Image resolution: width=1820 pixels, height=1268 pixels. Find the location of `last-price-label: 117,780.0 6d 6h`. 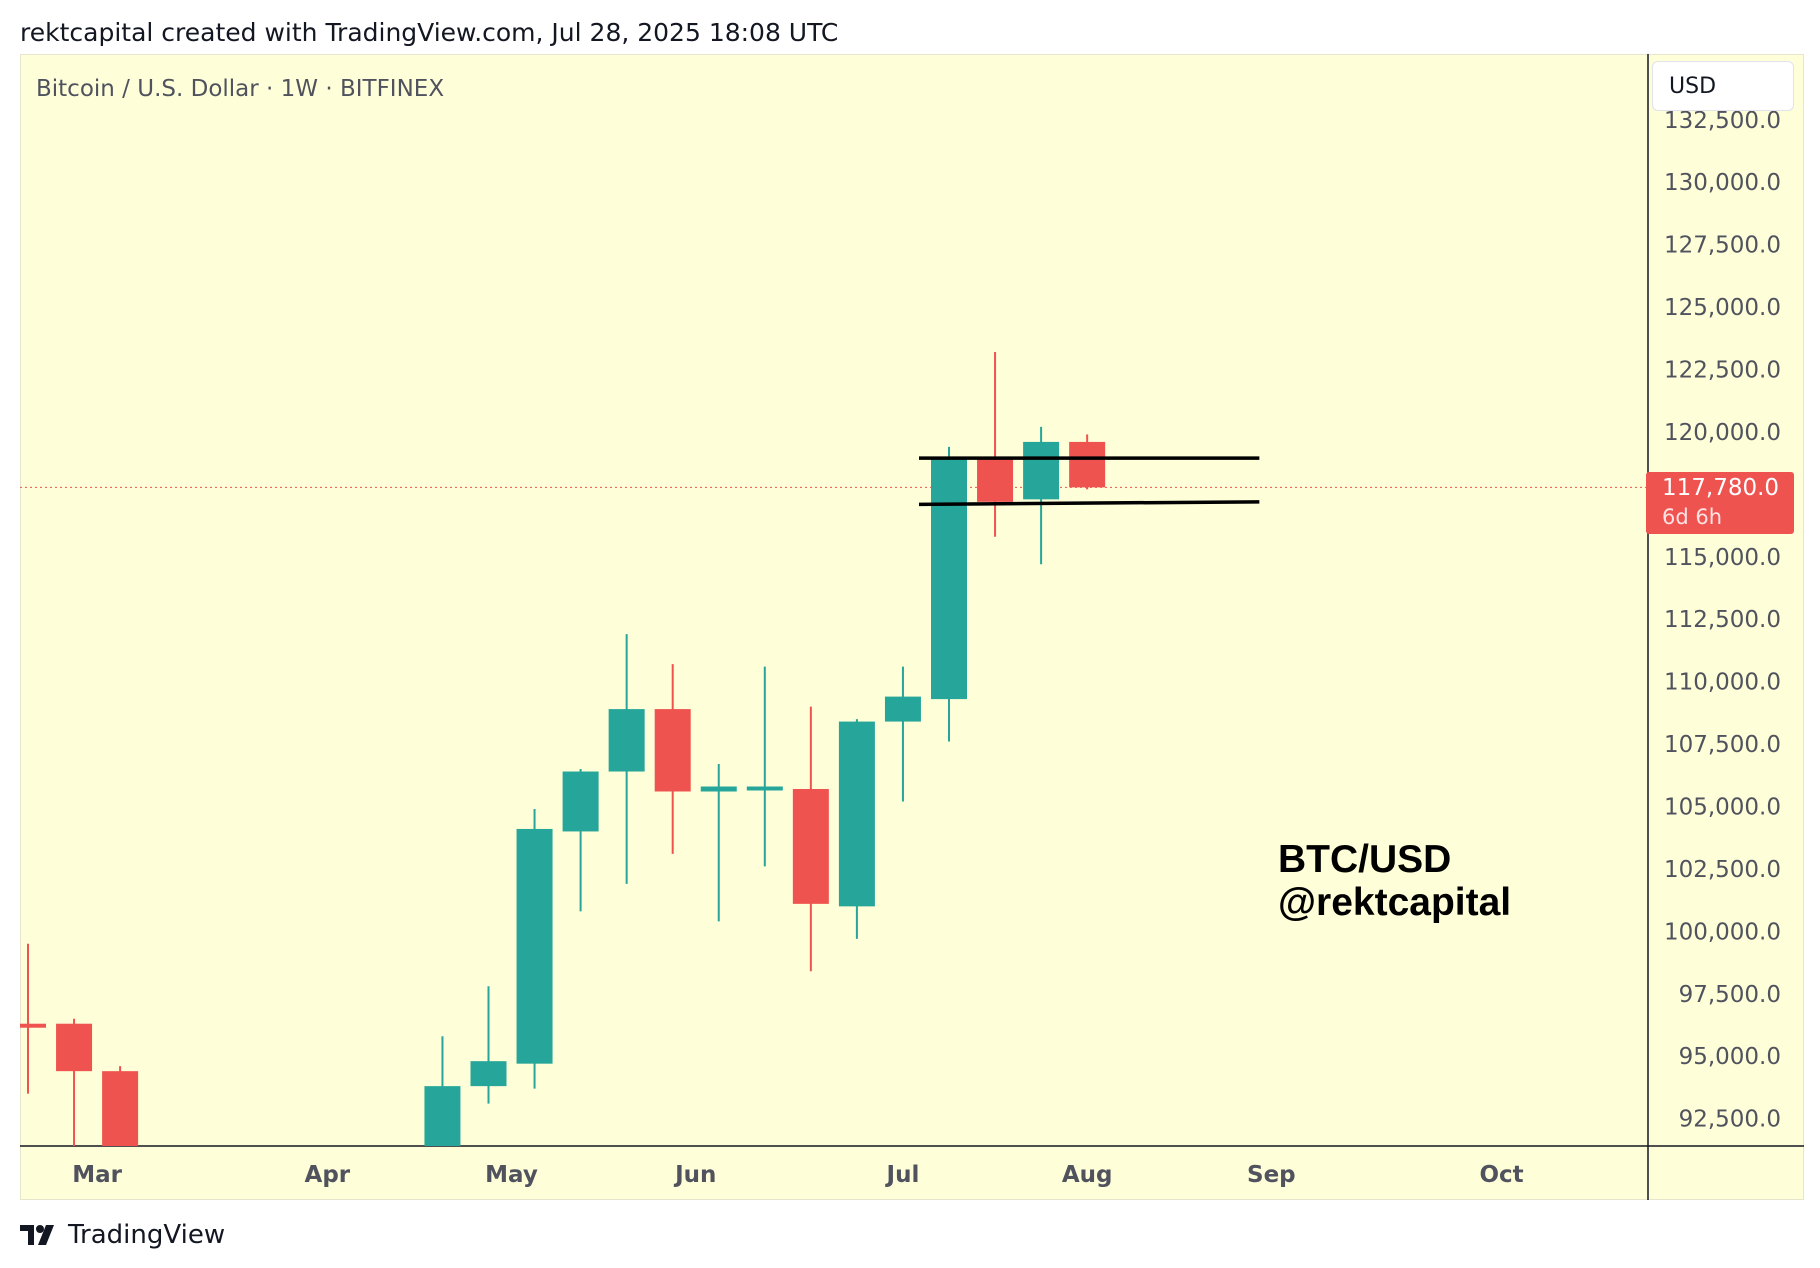

last-price-label: 117,780.0 6d 6h is located at coordinates (1720, 503).